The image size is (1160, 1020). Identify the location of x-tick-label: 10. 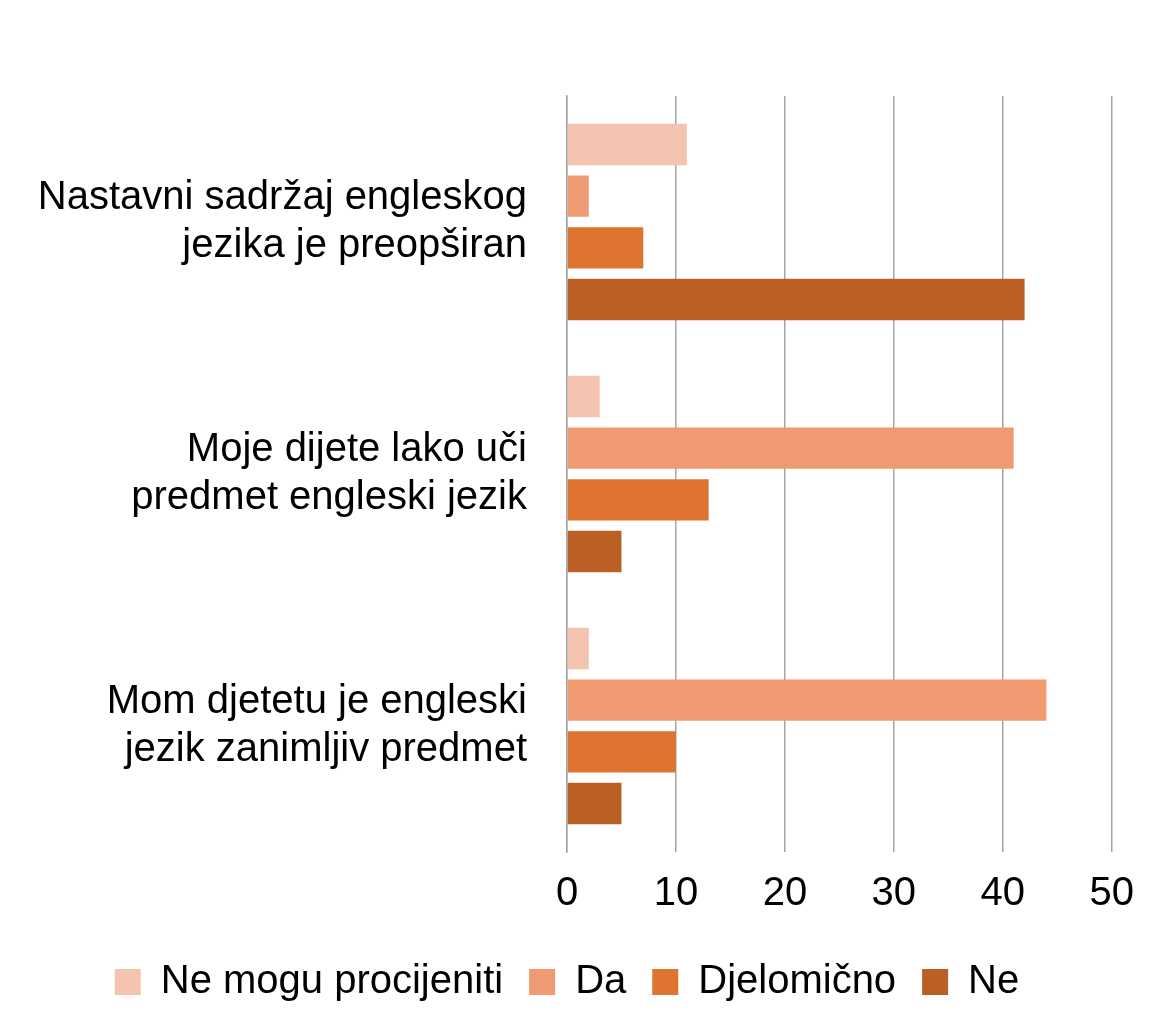
(676, 891).